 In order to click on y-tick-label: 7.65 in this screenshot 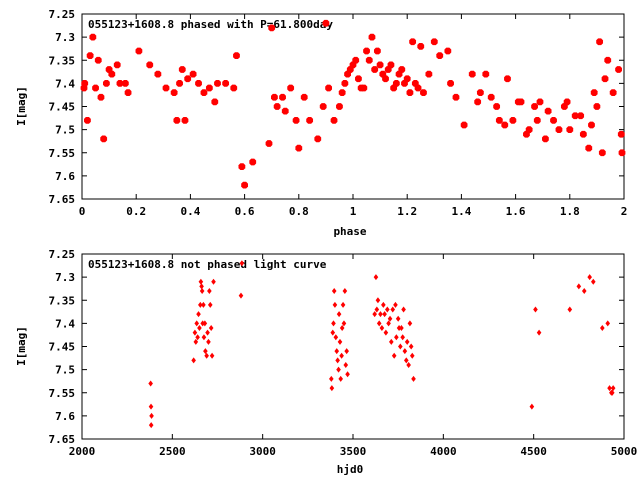, I will do `click(62, 199)`.